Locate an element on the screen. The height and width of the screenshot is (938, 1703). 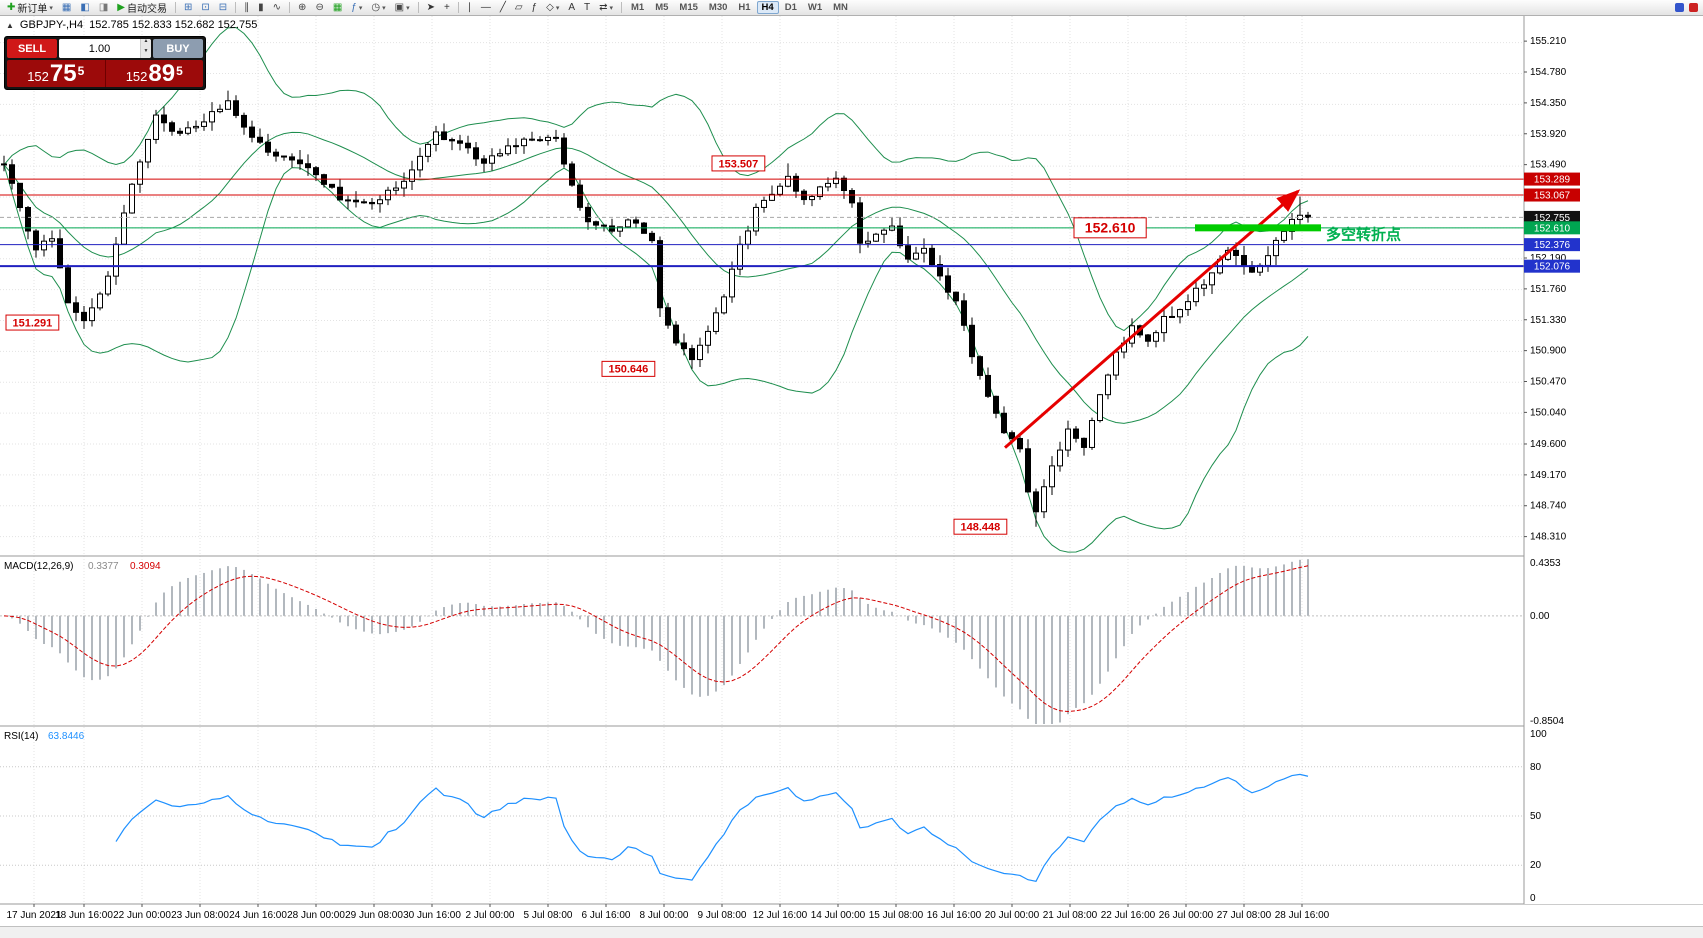
macd-histogram is located at coordinates (660, 641).